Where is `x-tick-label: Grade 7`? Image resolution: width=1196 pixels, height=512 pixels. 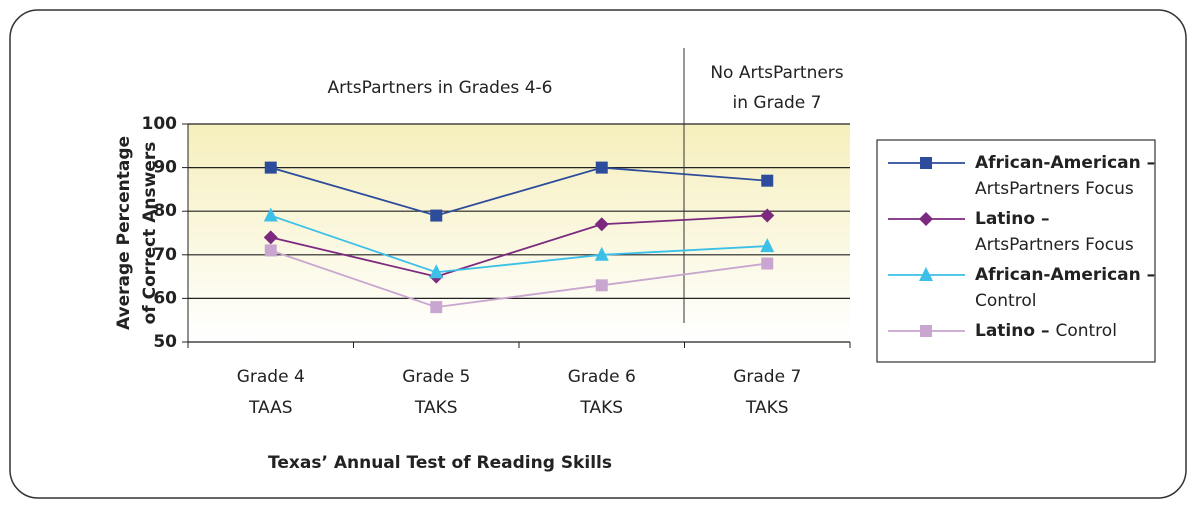
x-tick-label: Grade 7 is located at coordinates (767, 377).